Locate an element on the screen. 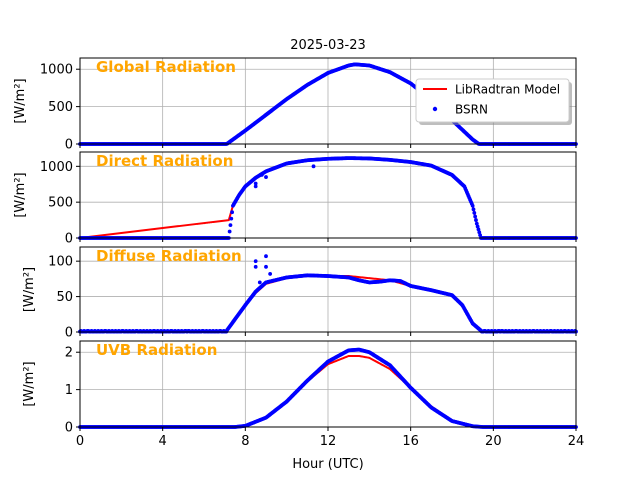 Image resolution: width=640 pixels, height=480 pixels. x-tick-label: 16 is located at coordinates (410, 441).